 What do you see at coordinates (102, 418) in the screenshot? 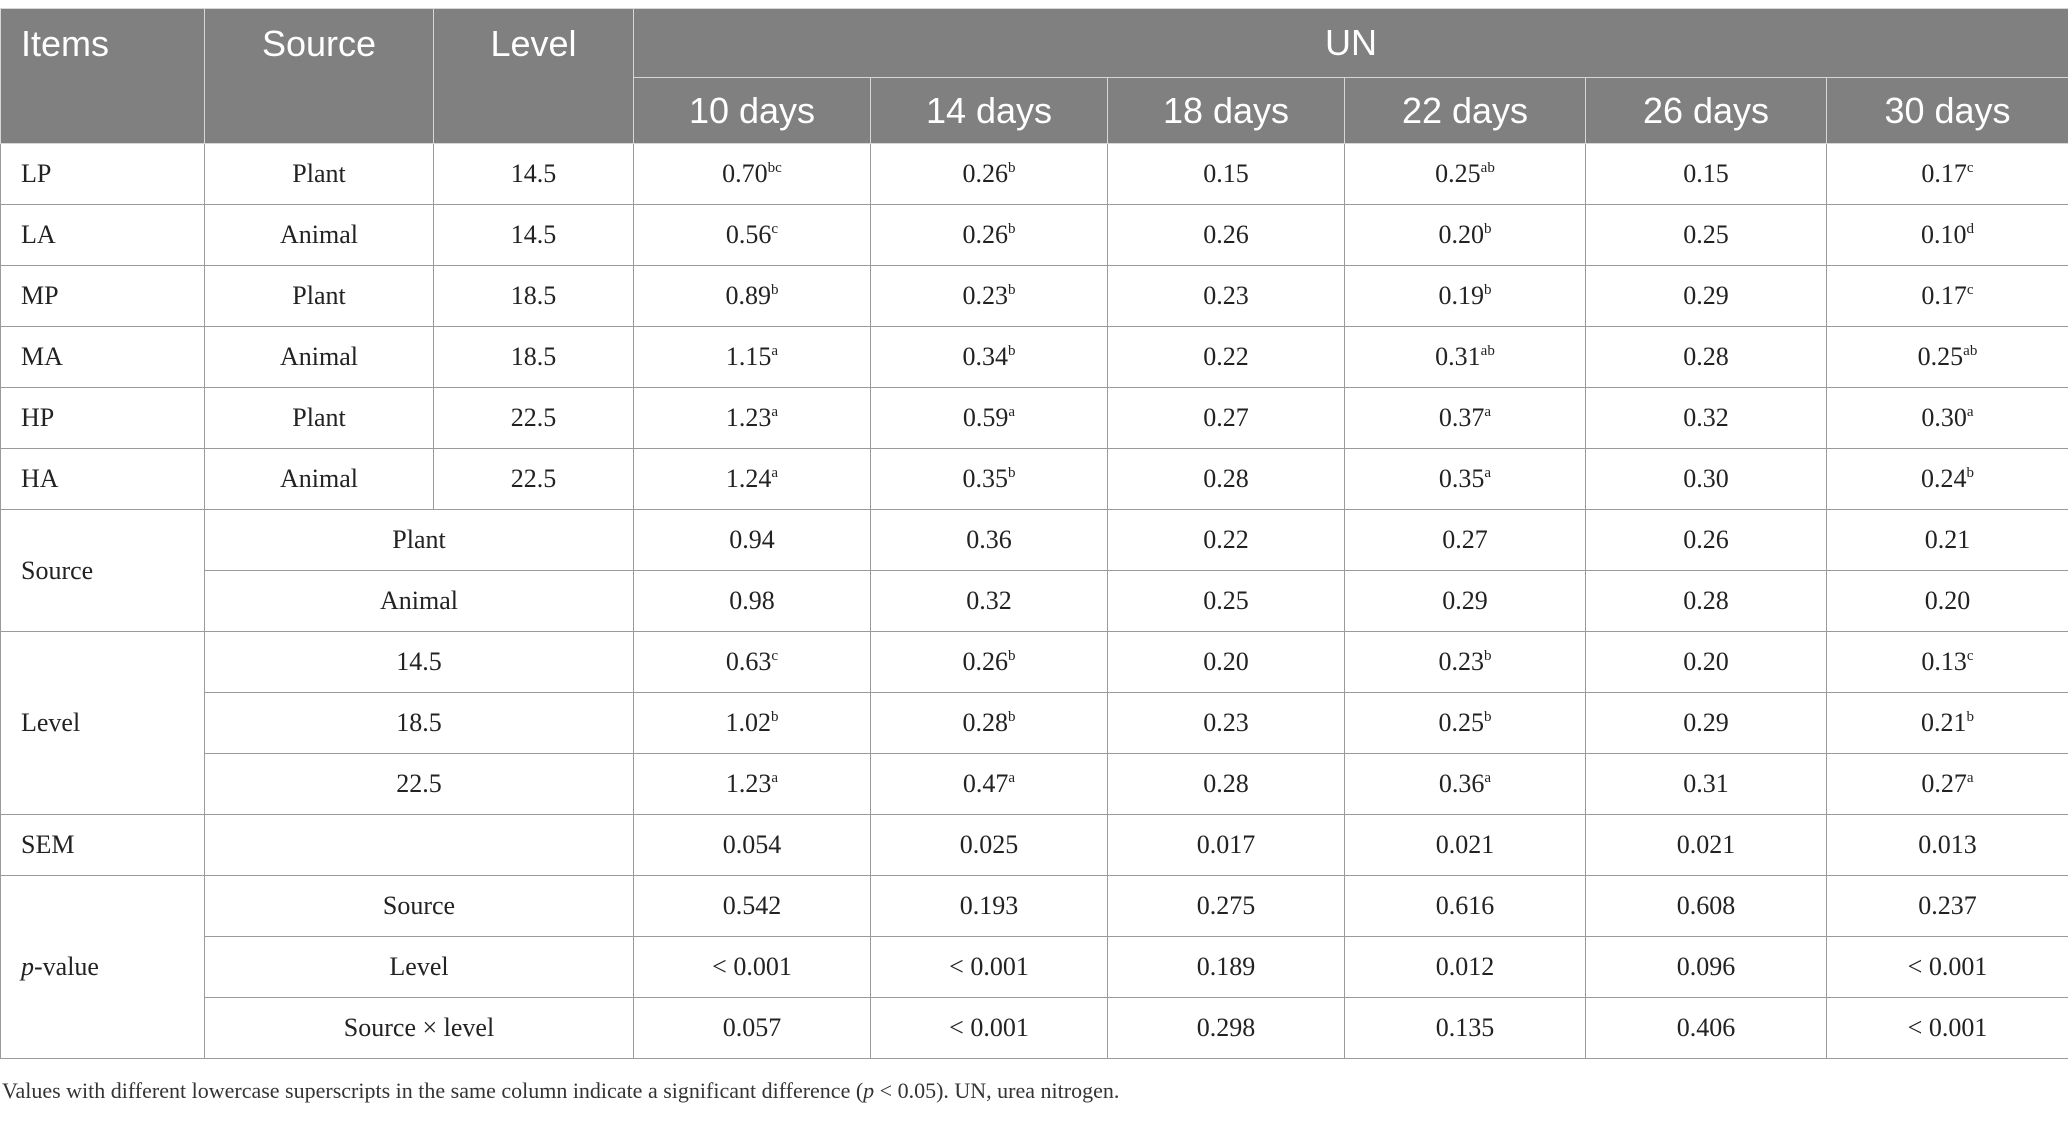
I see `row-item: HP` at bounding box center [102, 418].